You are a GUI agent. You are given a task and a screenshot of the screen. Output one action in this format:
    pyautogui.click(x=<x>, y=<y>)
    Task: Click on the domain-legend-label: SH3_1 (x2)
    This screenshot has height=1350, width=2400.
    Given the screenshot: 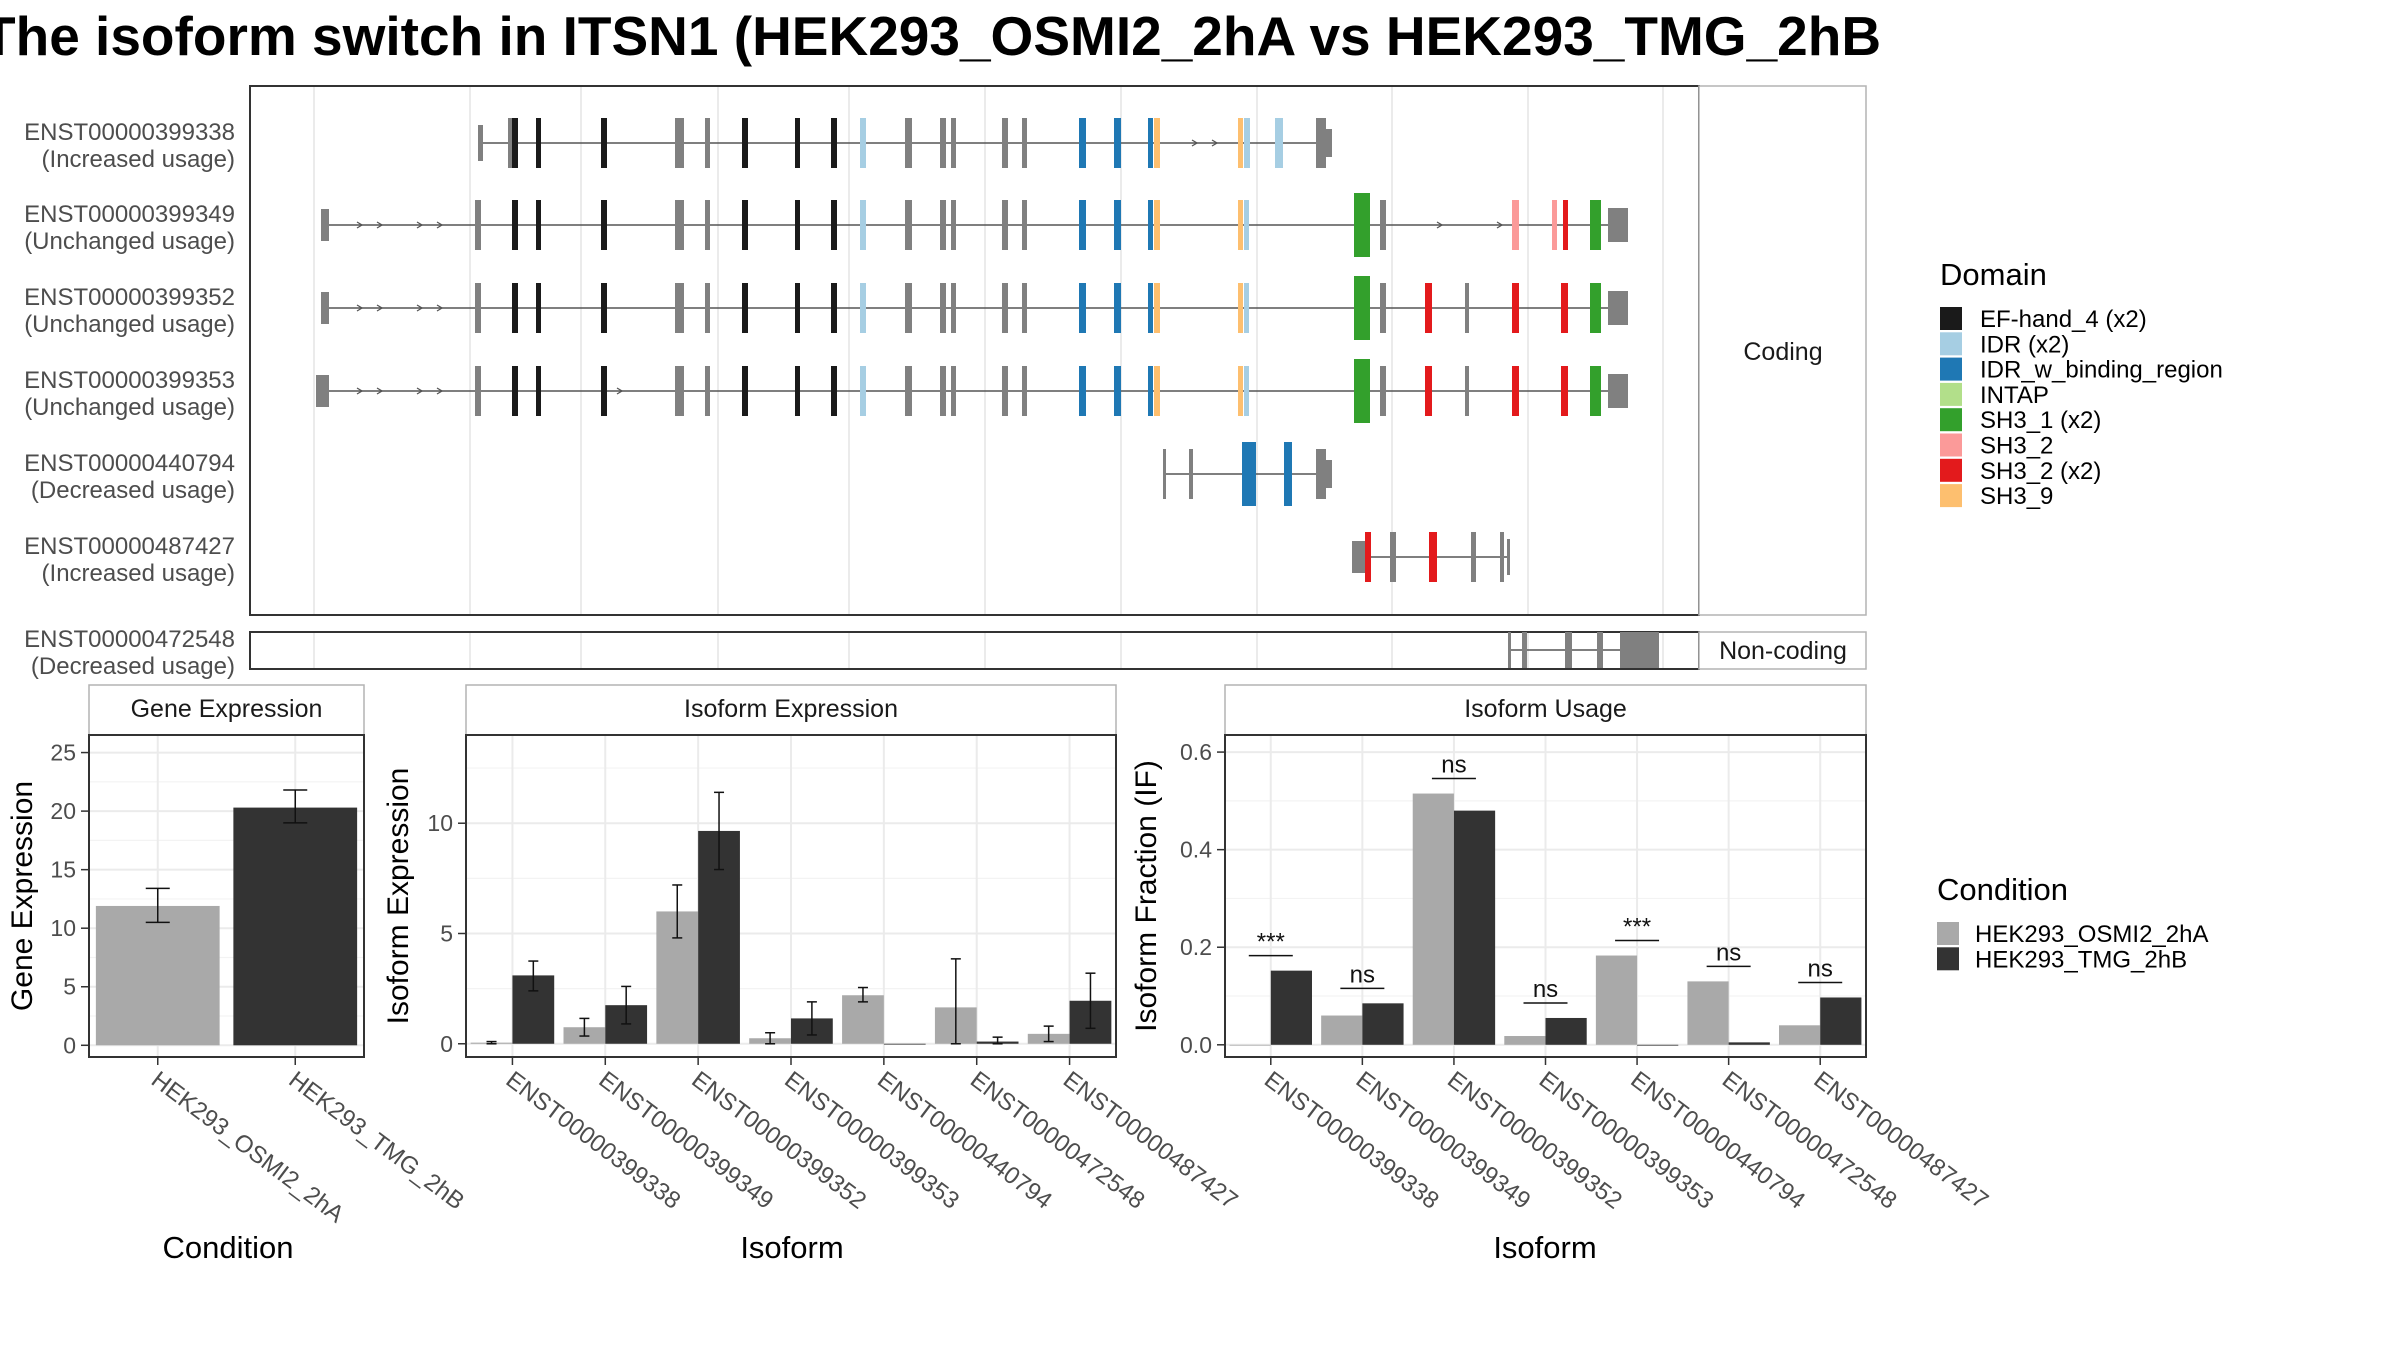 What is the action you would take?
    pyautogui.click(x=2040, y=420)
    